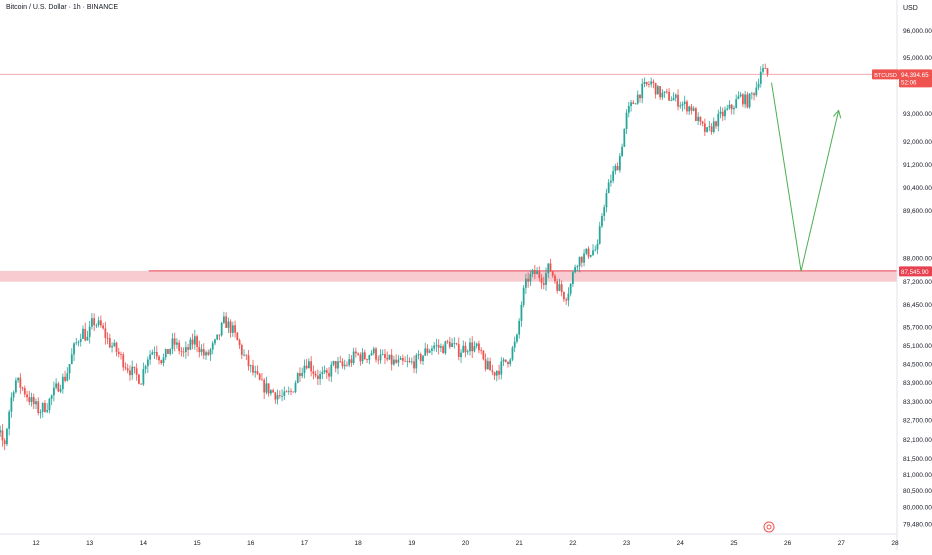 Image resolution: width=932 pixels, height=555 pixels. I want to click on y-tick-label: 96,000.00, so click(917, 31).